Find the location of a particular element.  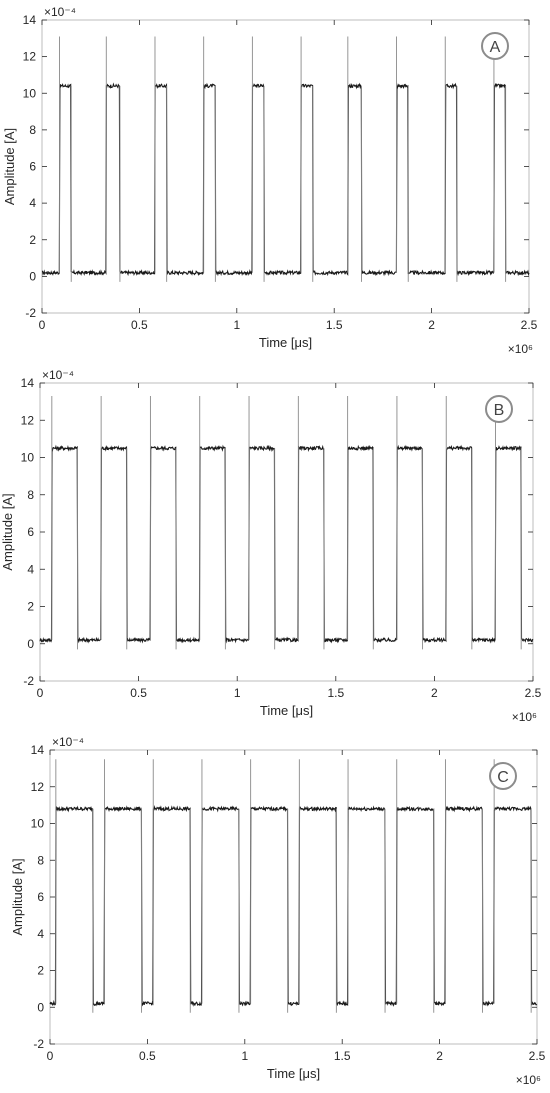

panel-badge-label: A is located at coordinates (495, 47).